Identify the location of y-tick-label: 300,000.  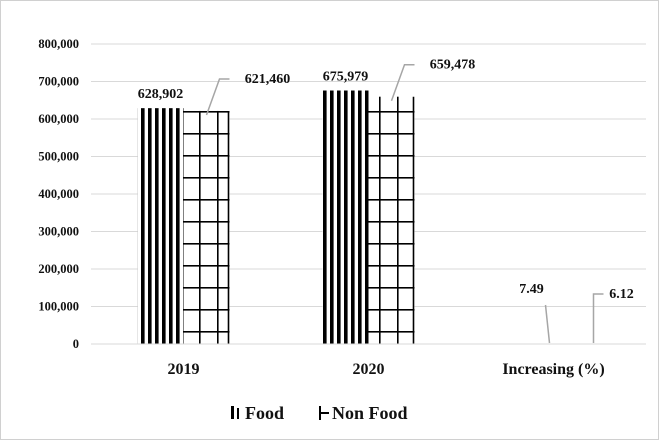
(58, 232).